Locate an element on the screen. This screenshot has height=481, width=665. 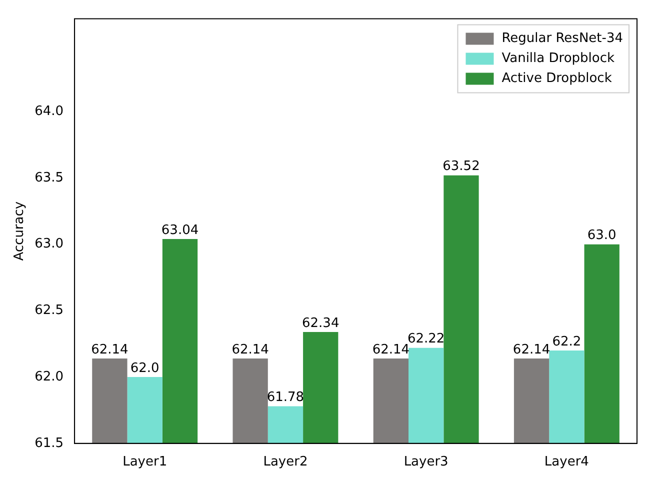
data-label: 63.52 is located at coordinates (461, 166).